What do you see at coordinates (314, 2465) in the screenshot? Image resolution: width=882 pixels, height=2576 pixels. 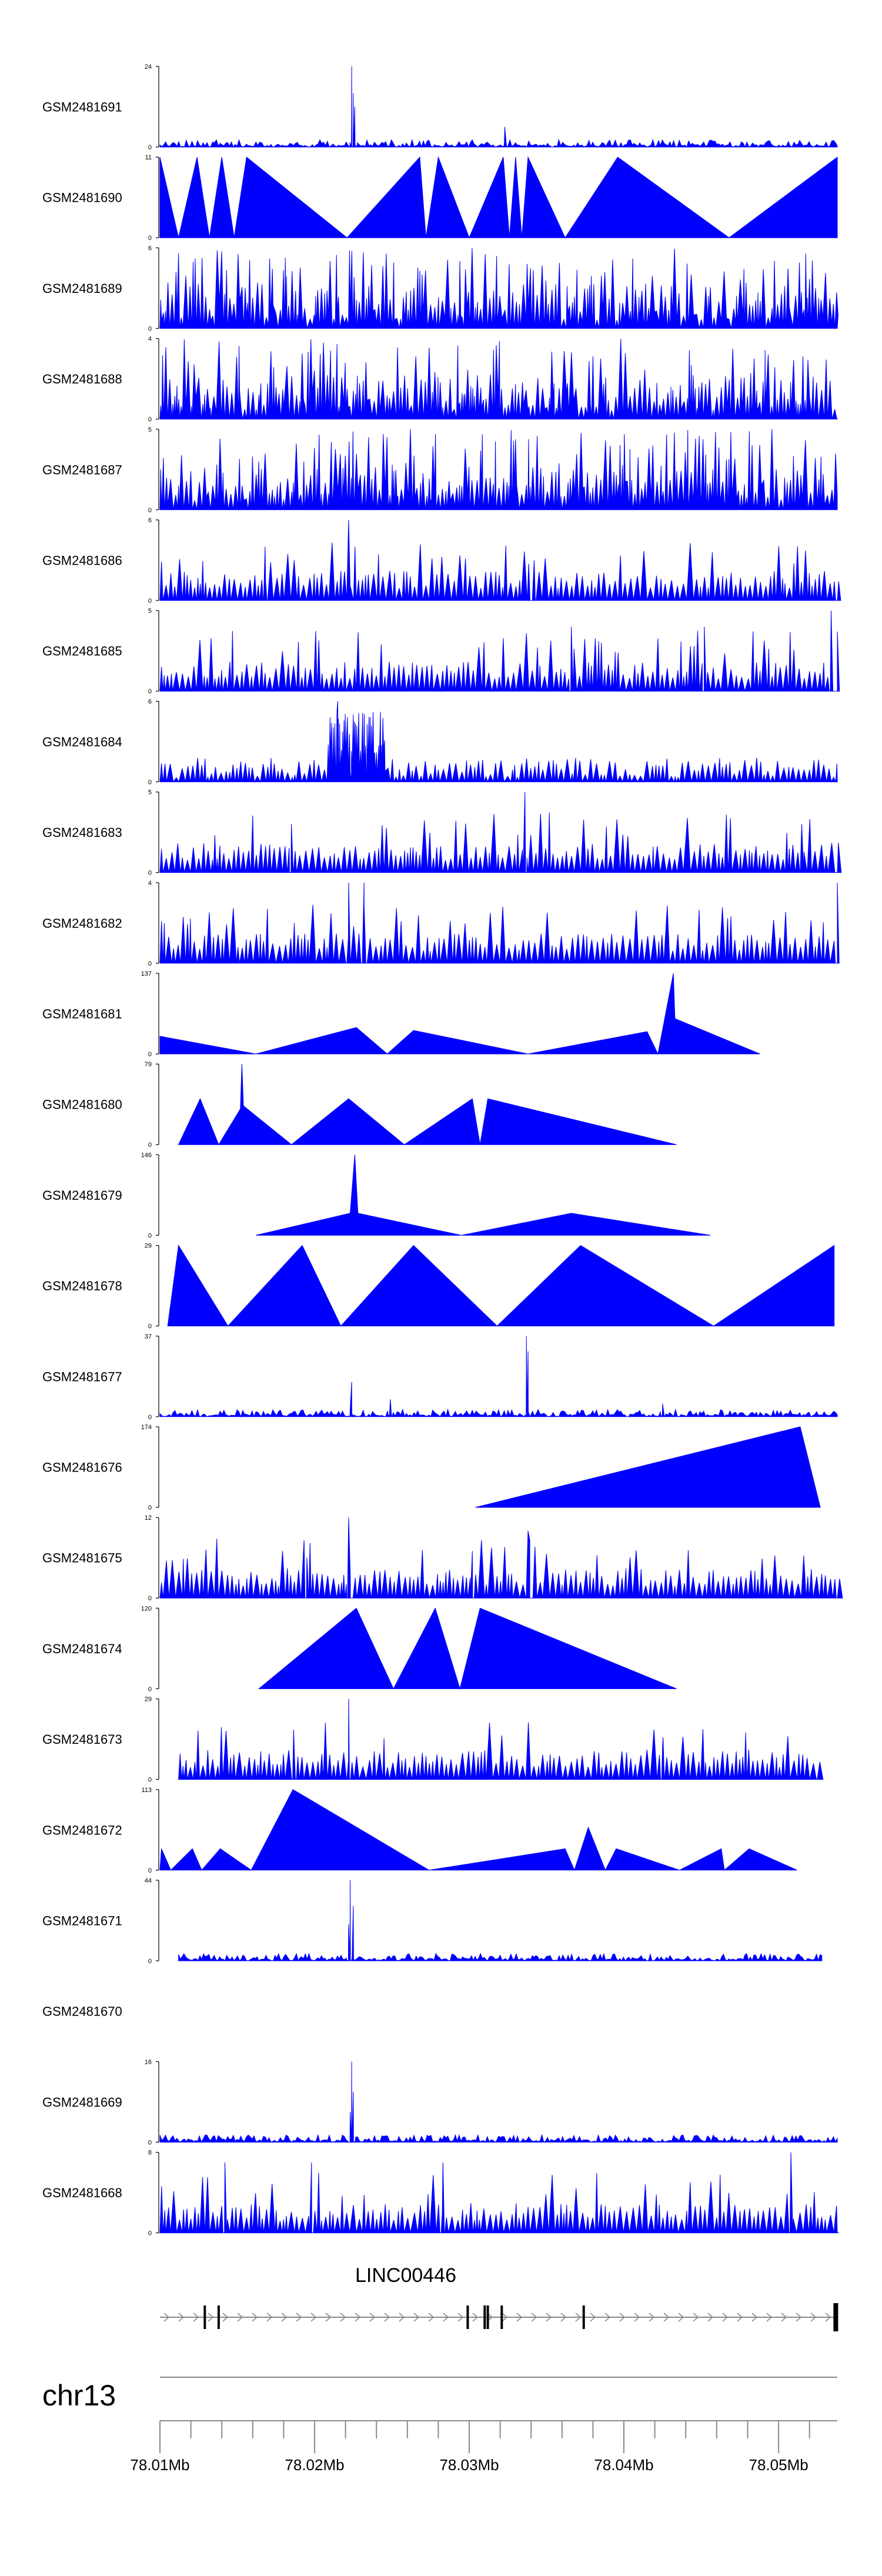 I see `tick-label: 78.02Mb` at bounding box center [314, 2465].